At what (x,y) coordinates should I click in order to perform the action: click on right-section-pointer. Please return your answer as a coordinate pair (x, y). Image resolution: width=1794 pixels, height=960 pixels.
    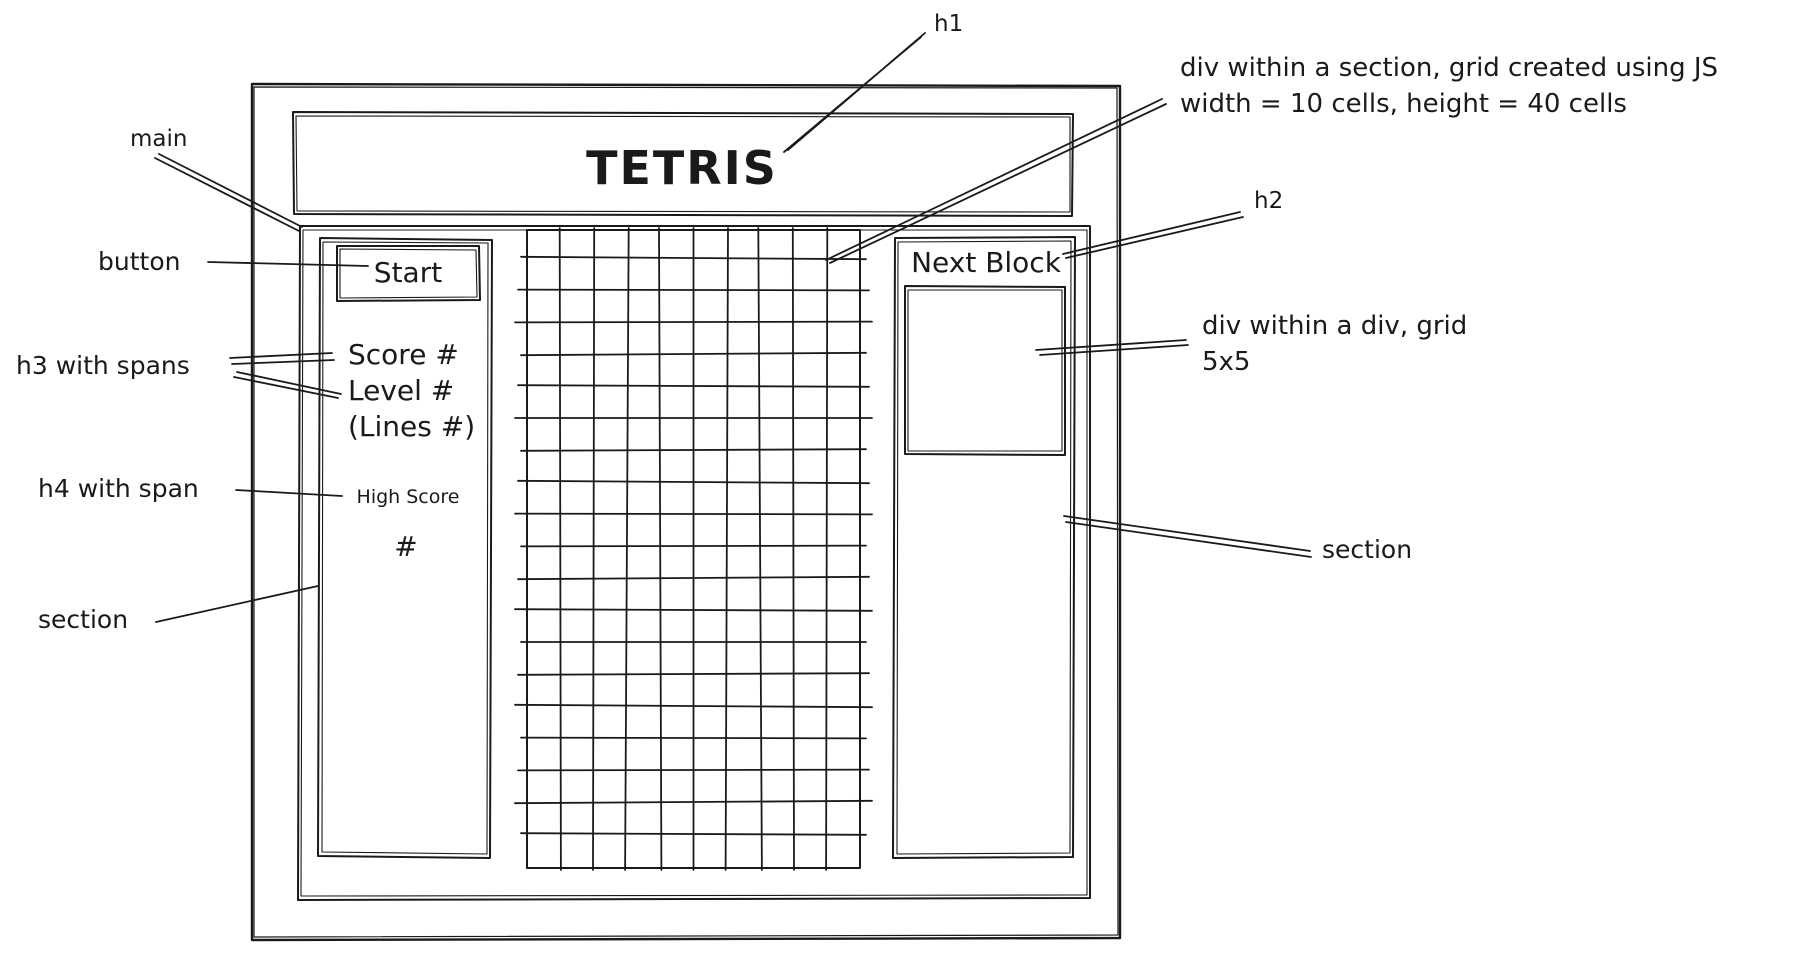
    Looking at the image, I should click on (1187, 536).